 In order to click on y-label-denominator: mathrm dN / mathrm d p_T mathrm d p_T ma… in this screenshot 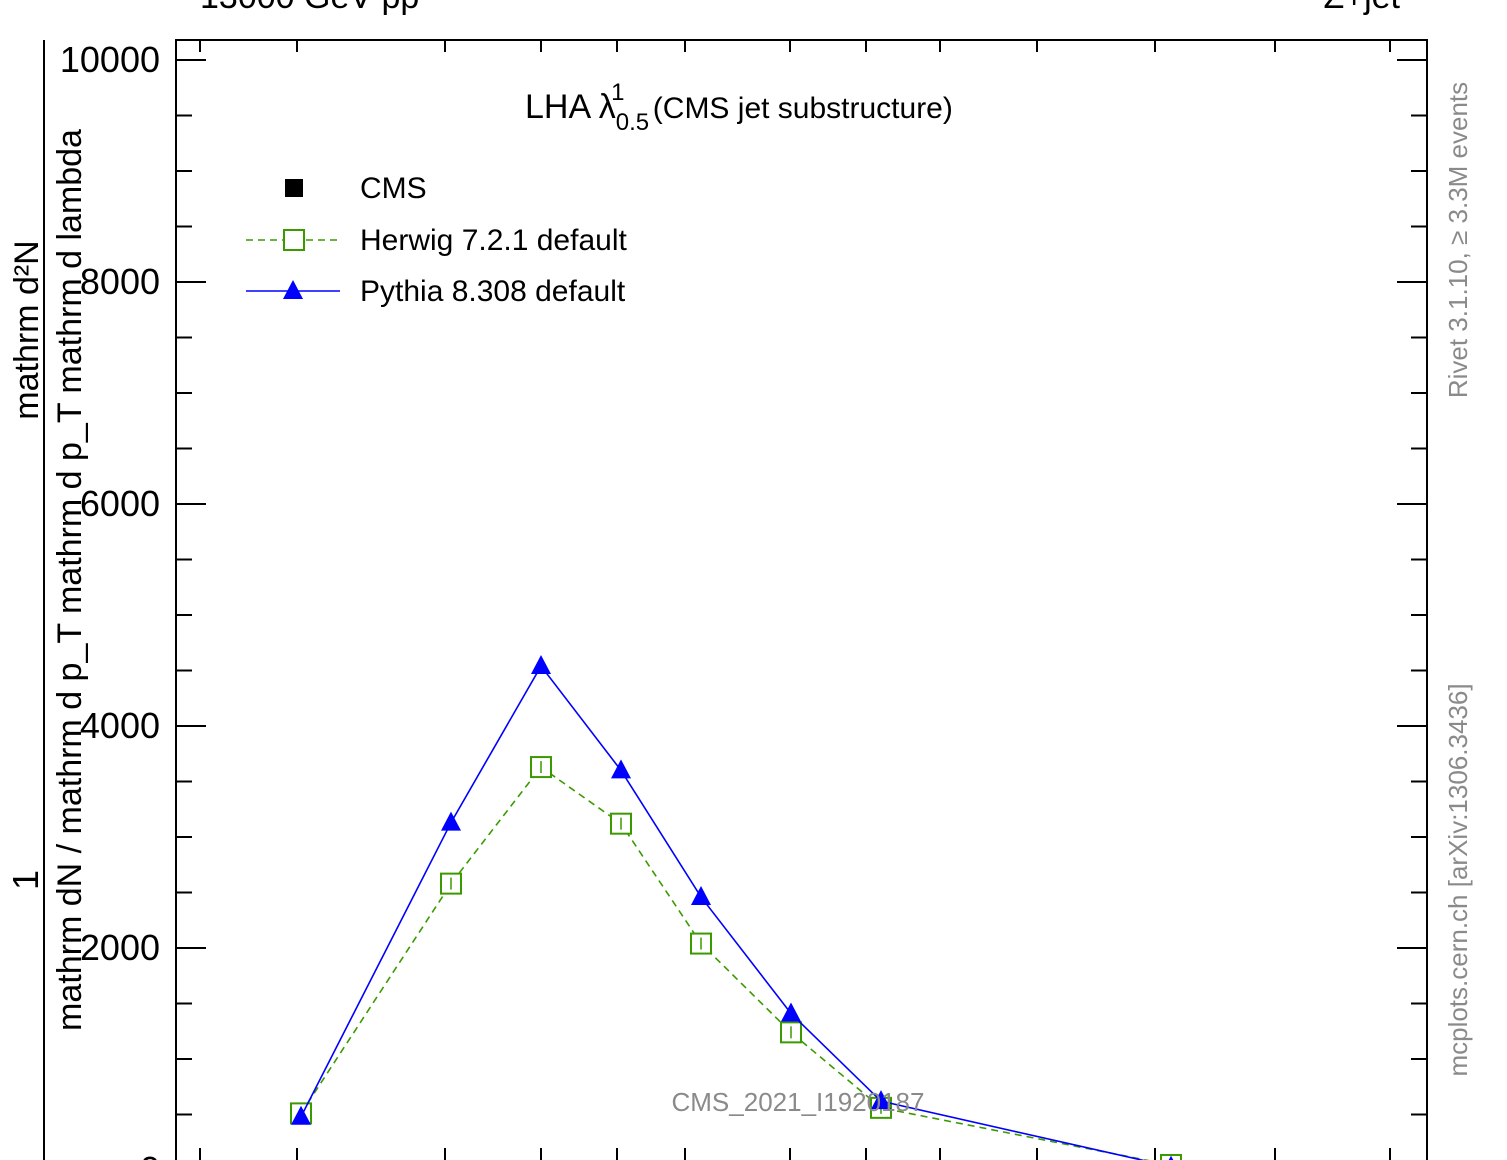, I will do `click(70, 580)`.